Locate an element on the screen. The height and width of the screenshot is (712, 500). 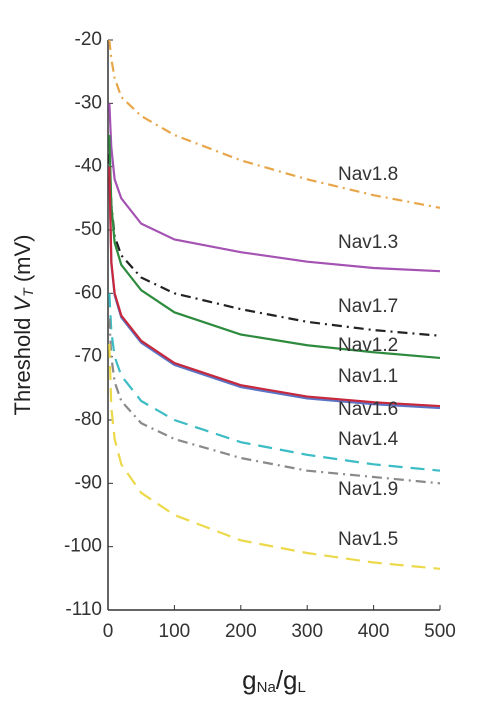
y-tick-label: -60 is located at coordinates (88, 292).